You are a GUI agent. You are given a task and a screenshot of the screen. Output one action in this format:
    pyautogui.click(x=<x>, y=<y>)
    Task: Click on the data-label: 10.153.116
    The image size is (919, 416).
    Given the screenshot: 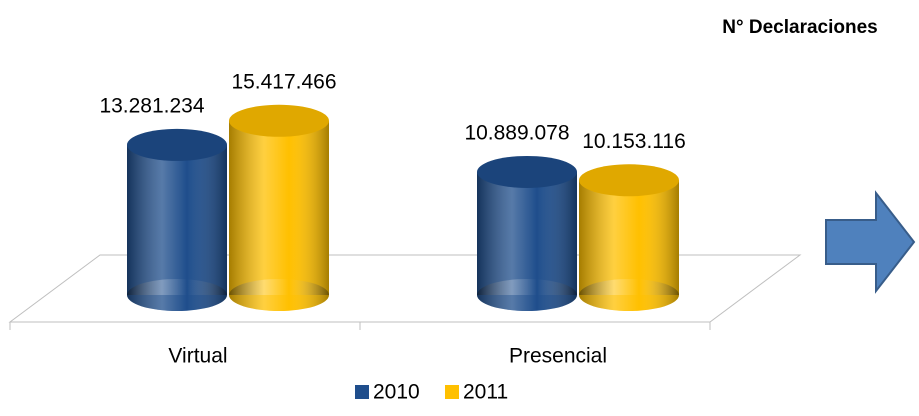 What is the action you would take?
    pyautogui.click(x=634, y=141)
    